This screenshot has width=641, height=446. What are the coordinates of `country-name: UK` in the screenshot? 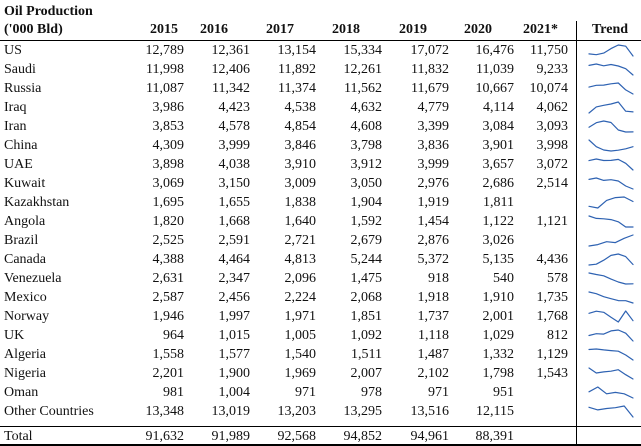 It's located at (14, 335).